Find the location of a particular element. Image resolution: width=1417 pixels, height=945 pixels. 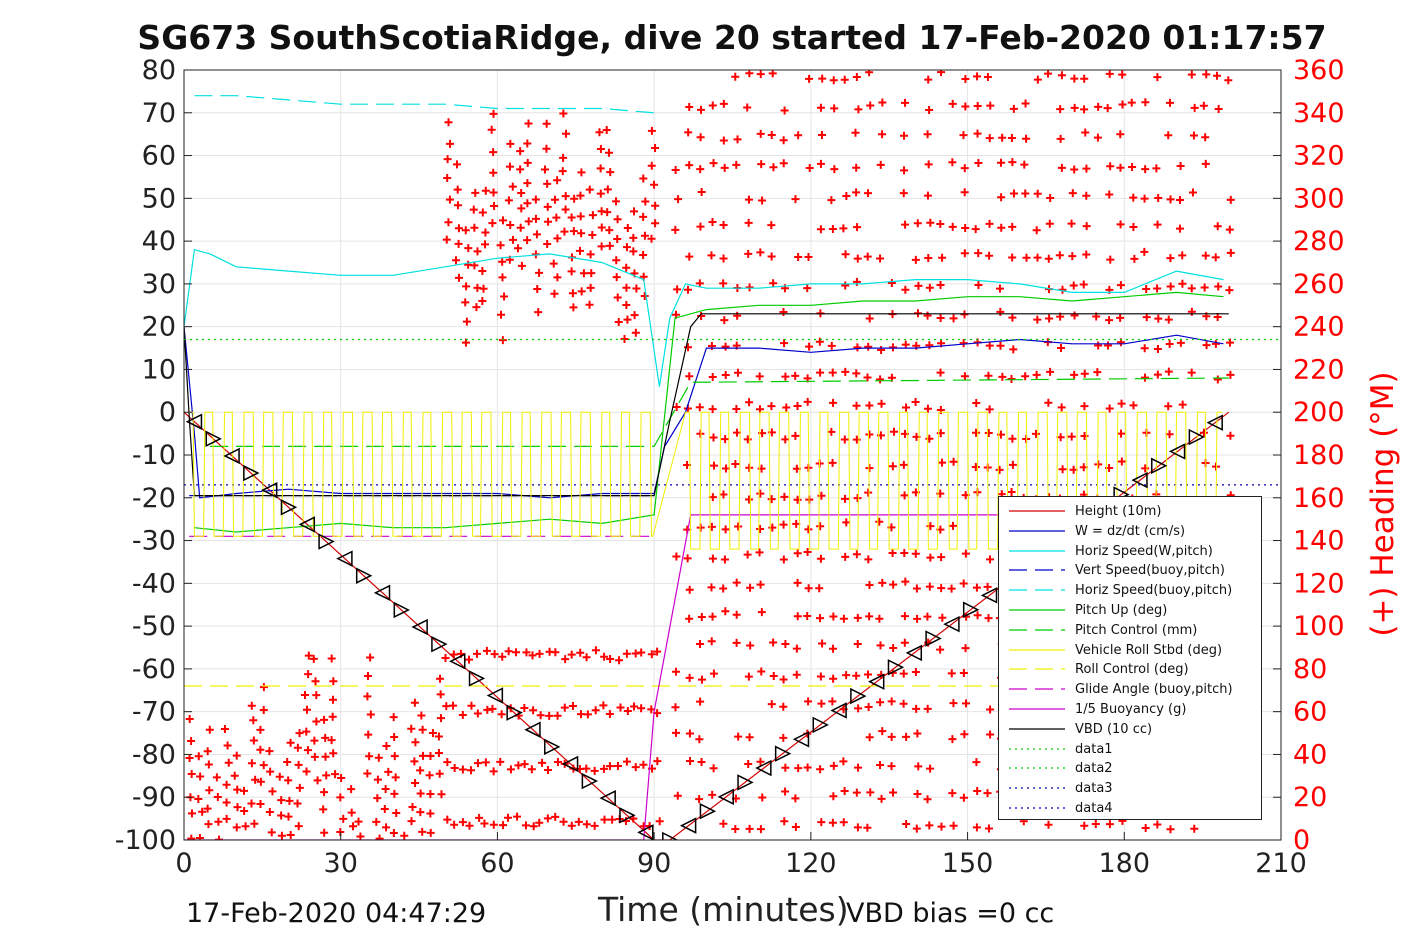

legend-item: data2 is located at coordinates (1130, 768).